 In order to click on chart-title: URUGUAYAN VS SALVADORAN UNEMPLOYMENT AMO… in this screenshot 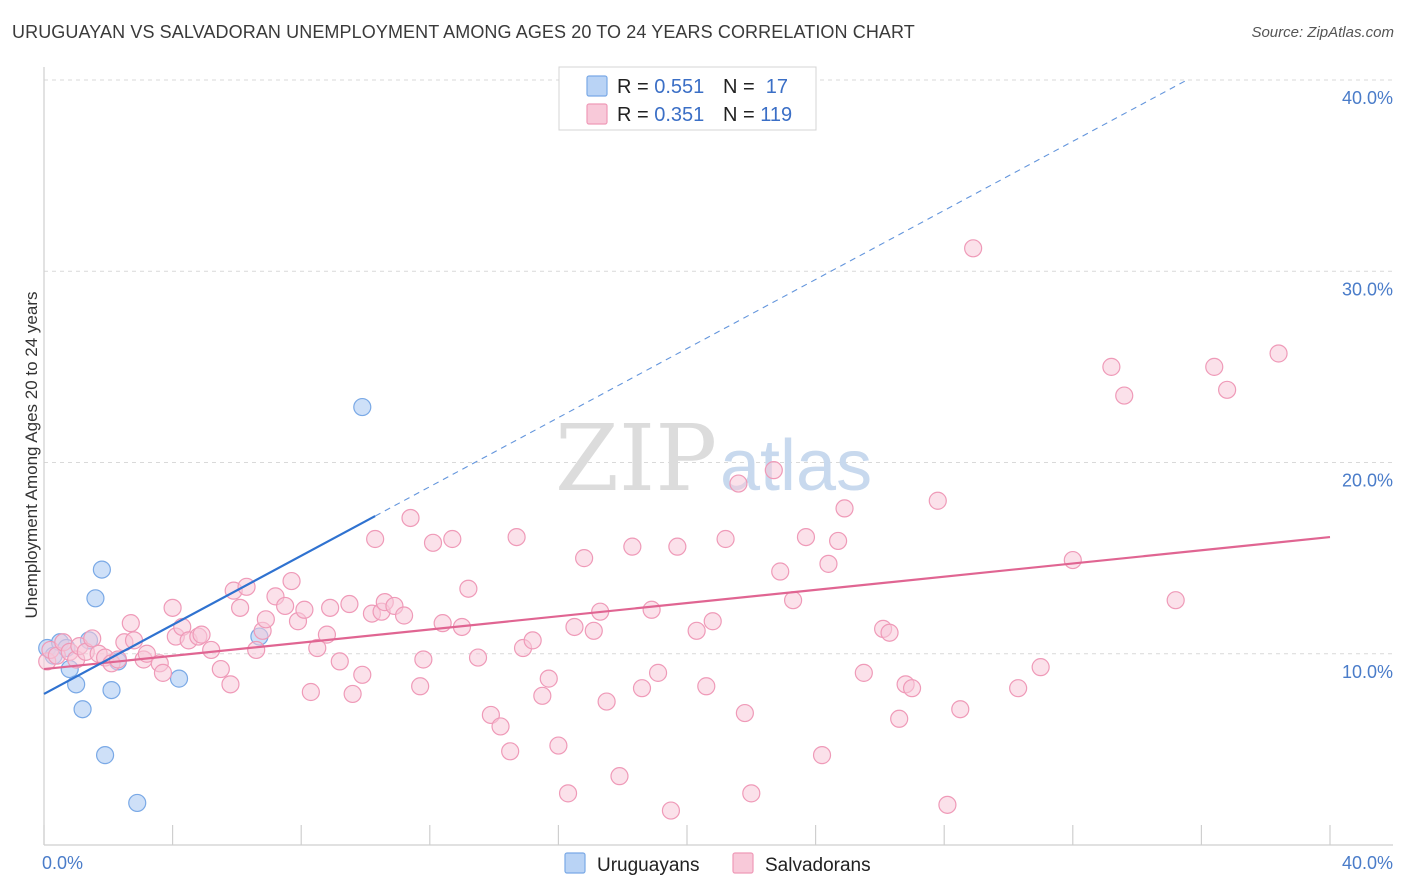, I will do `click(463, 32)`.